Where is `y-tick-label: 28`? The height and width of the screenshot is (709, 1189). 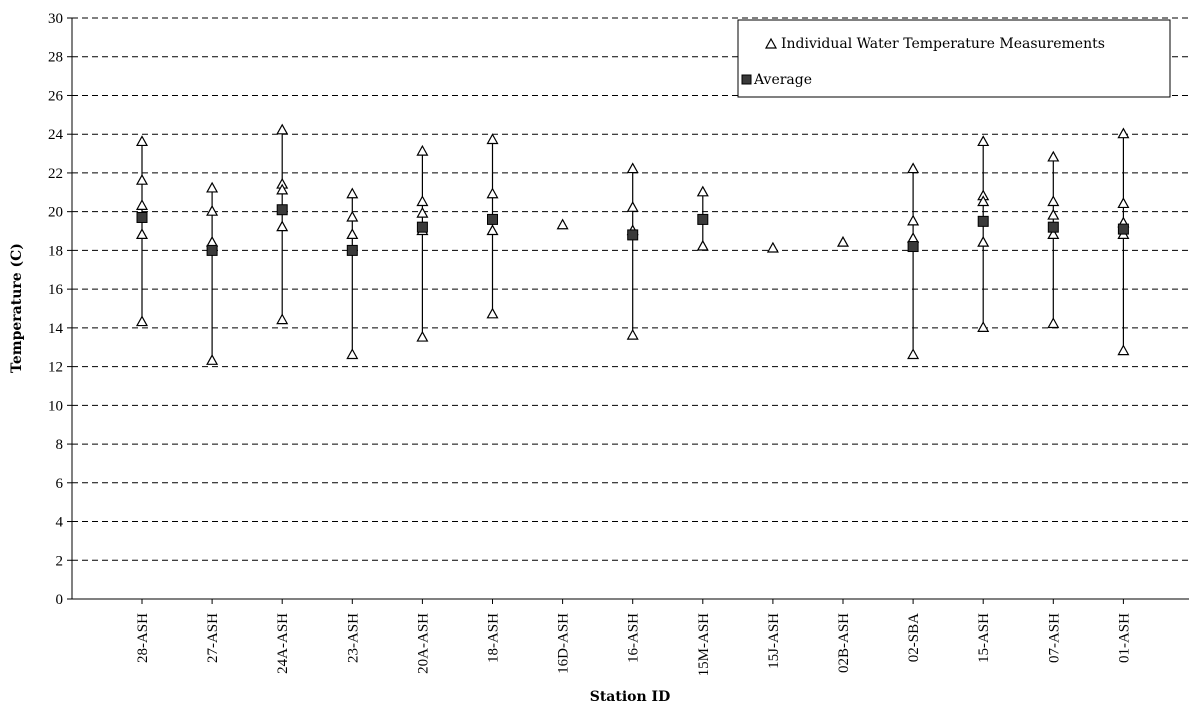
y-tick-label: 28 is located at coordinates (55, 58).